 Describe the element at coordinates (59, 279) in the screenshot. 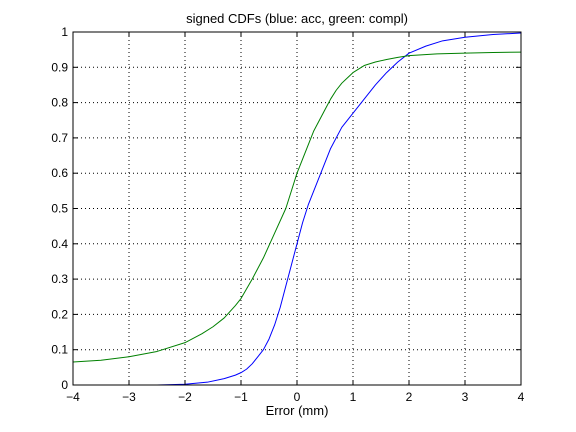

I see `y-tick-label: 0.3` at that location.